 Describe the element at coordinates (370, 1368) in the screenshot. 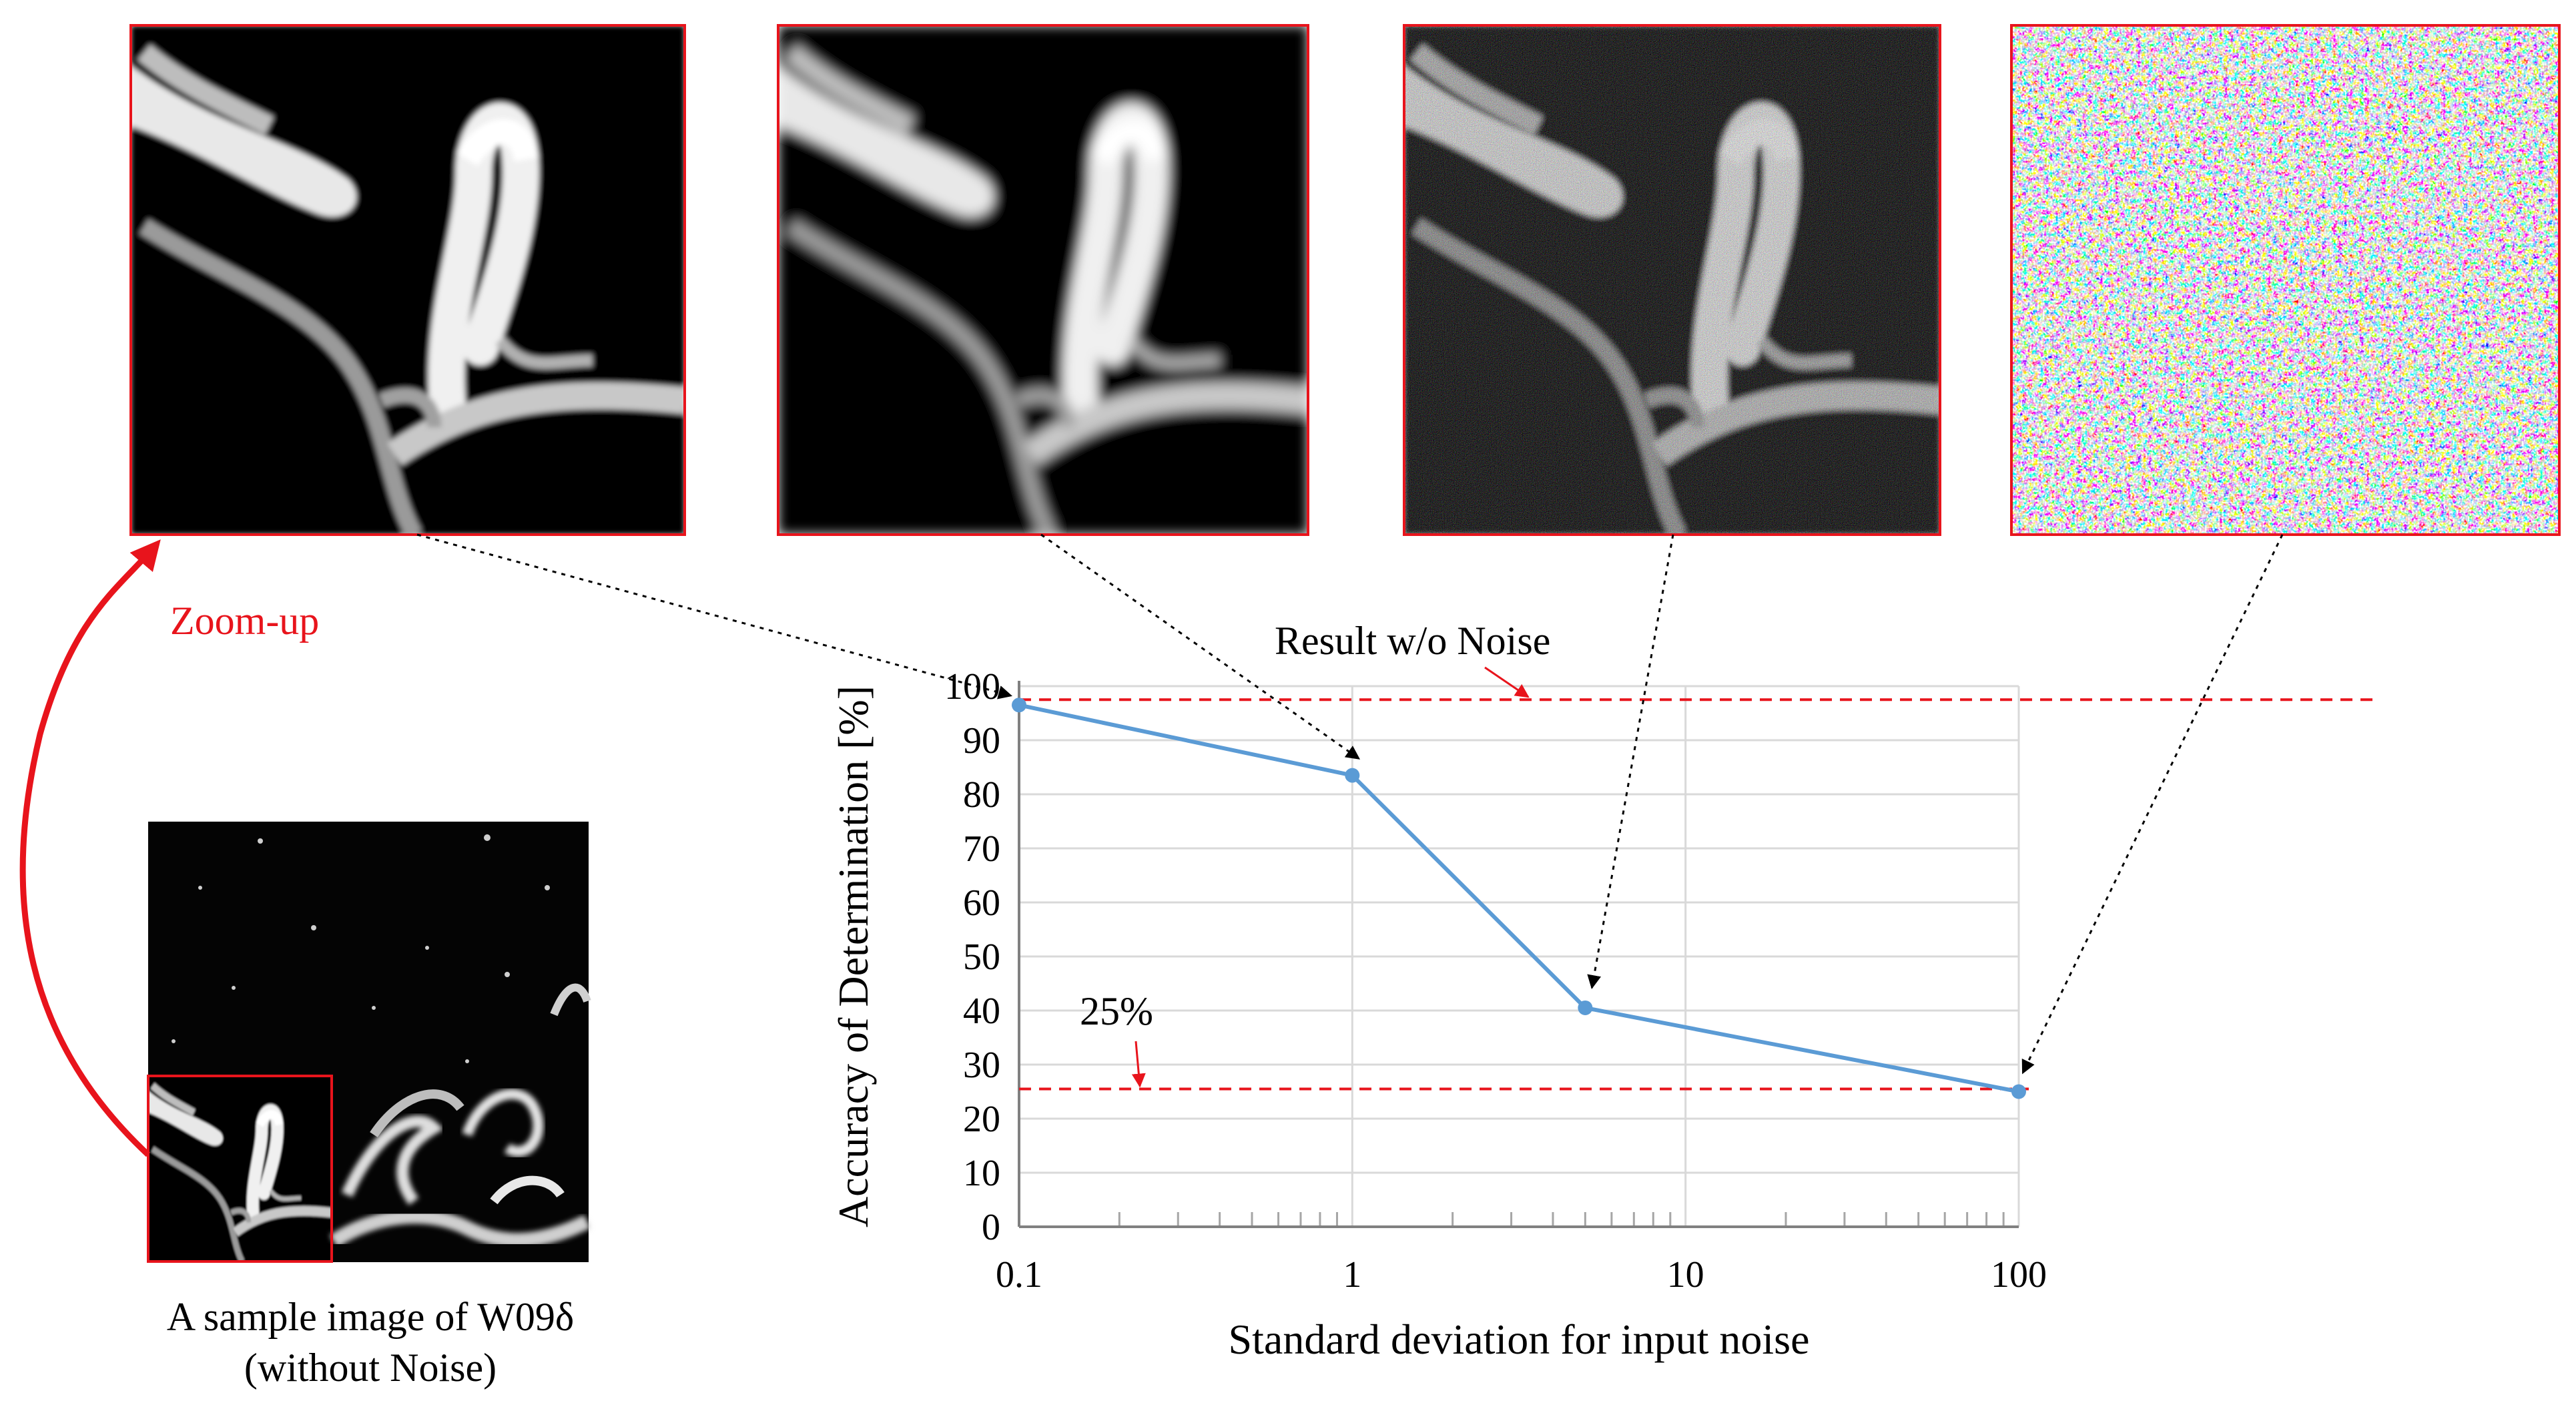

I see `caption-line2: (without Noise)` at that location.